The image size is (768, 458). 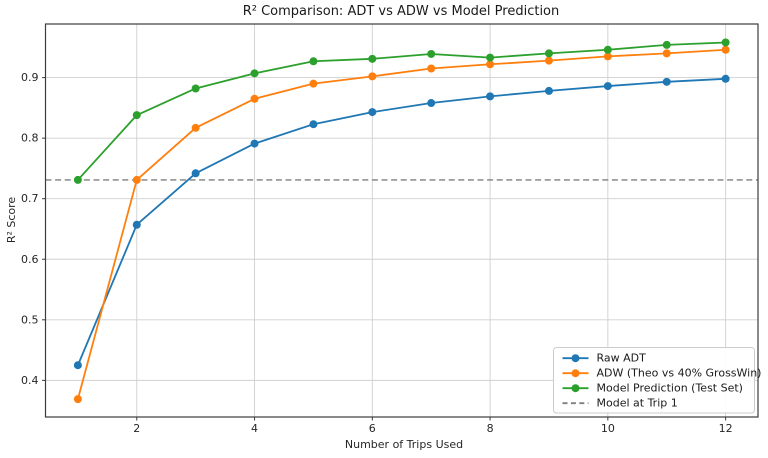 I want to click on legend-item-adw-theo-vs-40-grosswin: ADW (Theo vs 40% GrossWin), so click(x=662, y=373).